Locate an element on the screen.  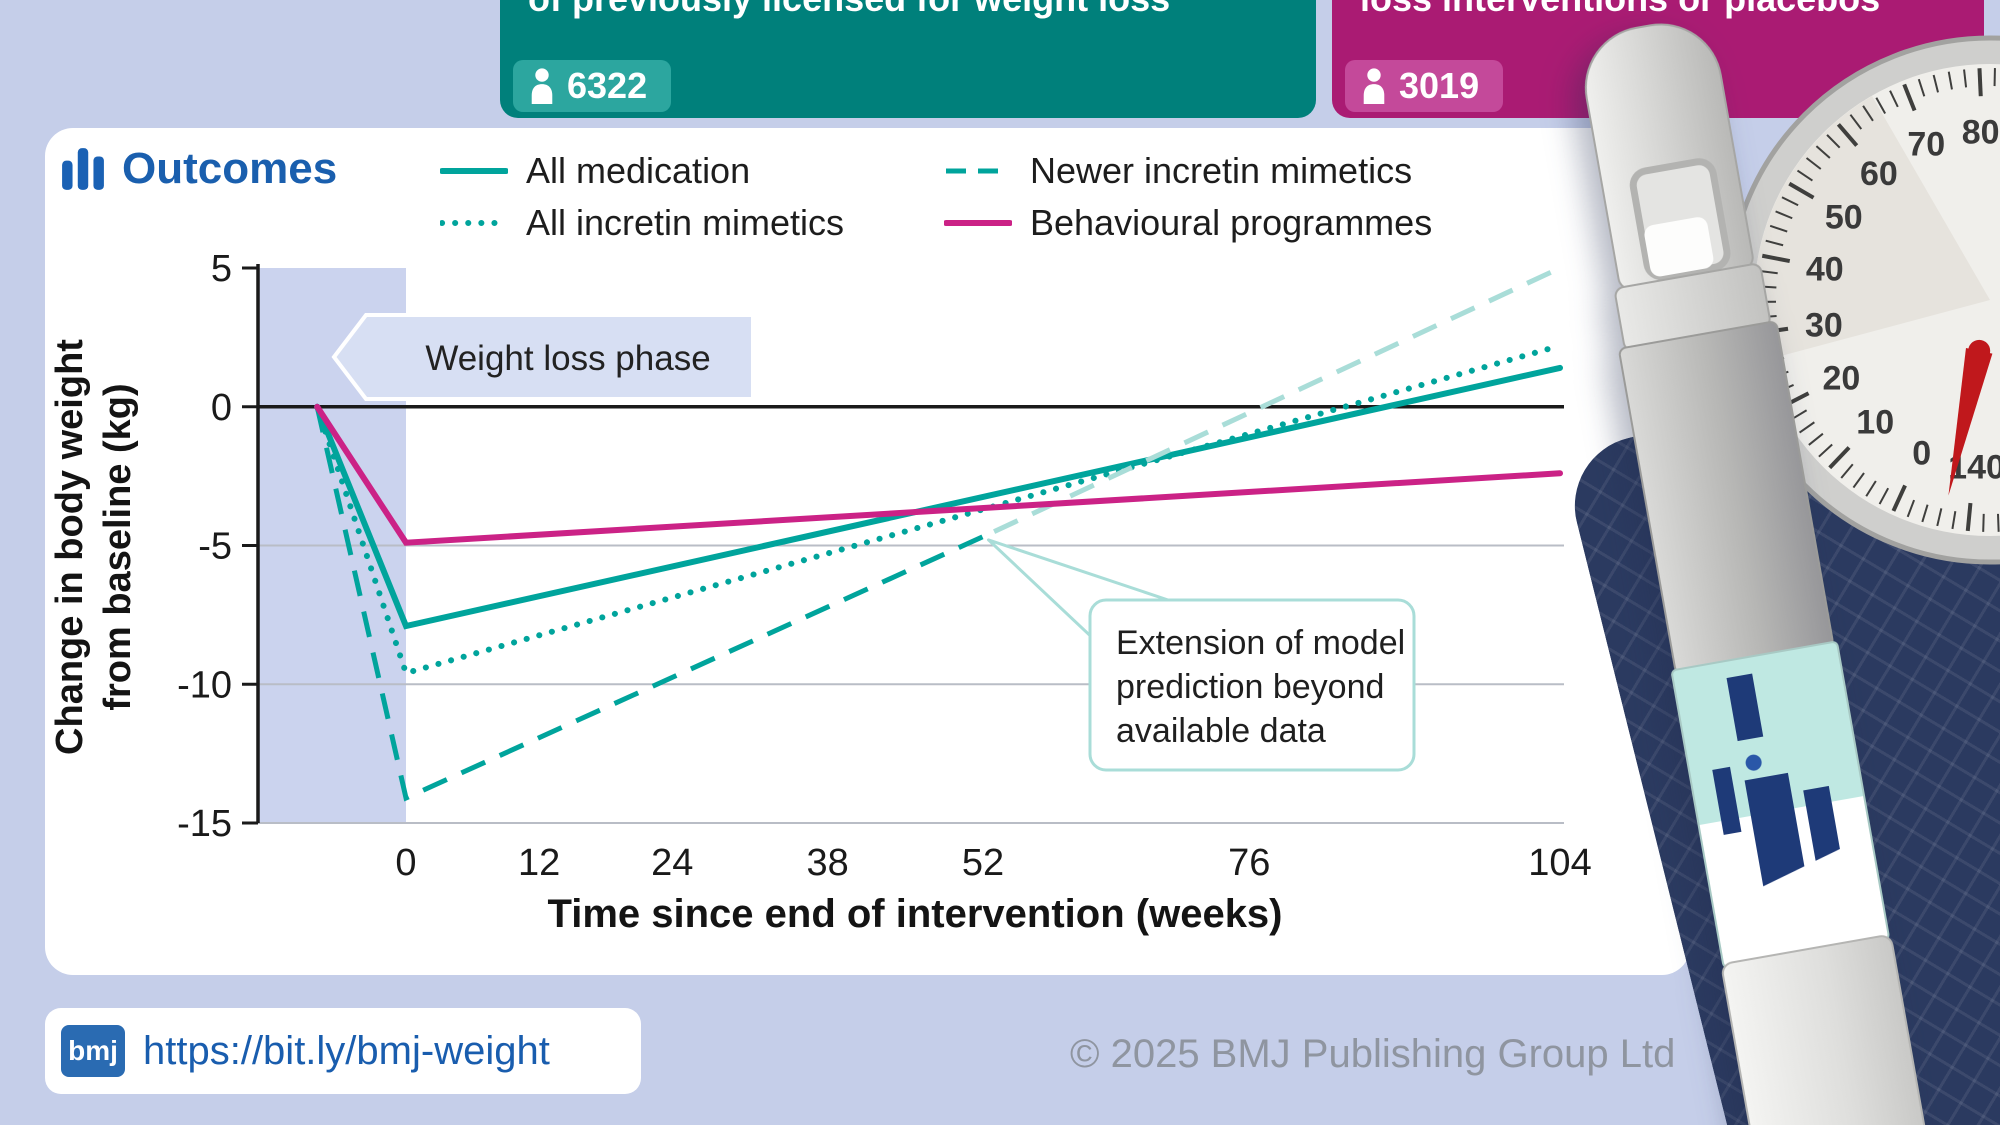
weight-loss-phase-label: Weight loss phase is located at coordinates (567, 358).